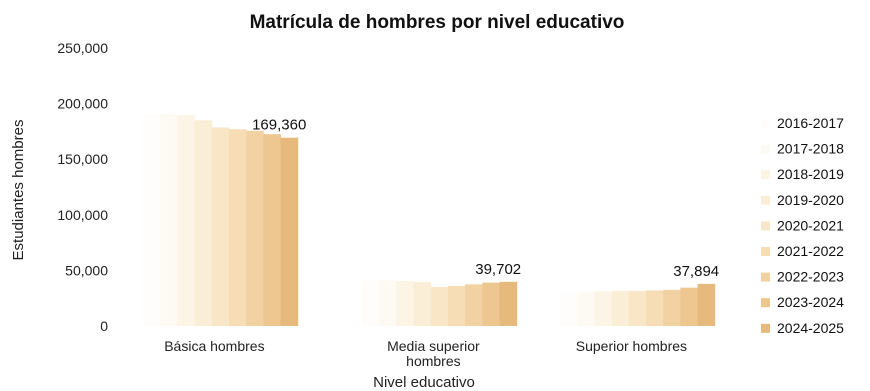 The height and width of the screenshot is (391, 870). Describe the element at coordinates (810, 277) in the screenshot. I see `legend-label: 2022-2023` at that location.